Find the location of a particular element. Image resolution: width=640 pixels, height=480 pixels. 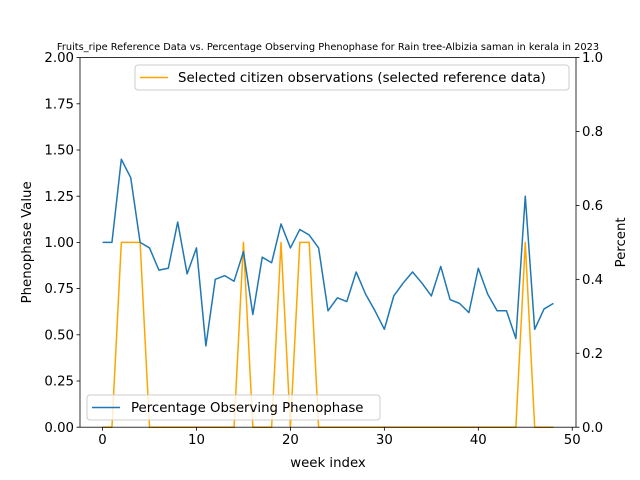

left-tick-label: 0.75 is located at coordinates (59, 289).